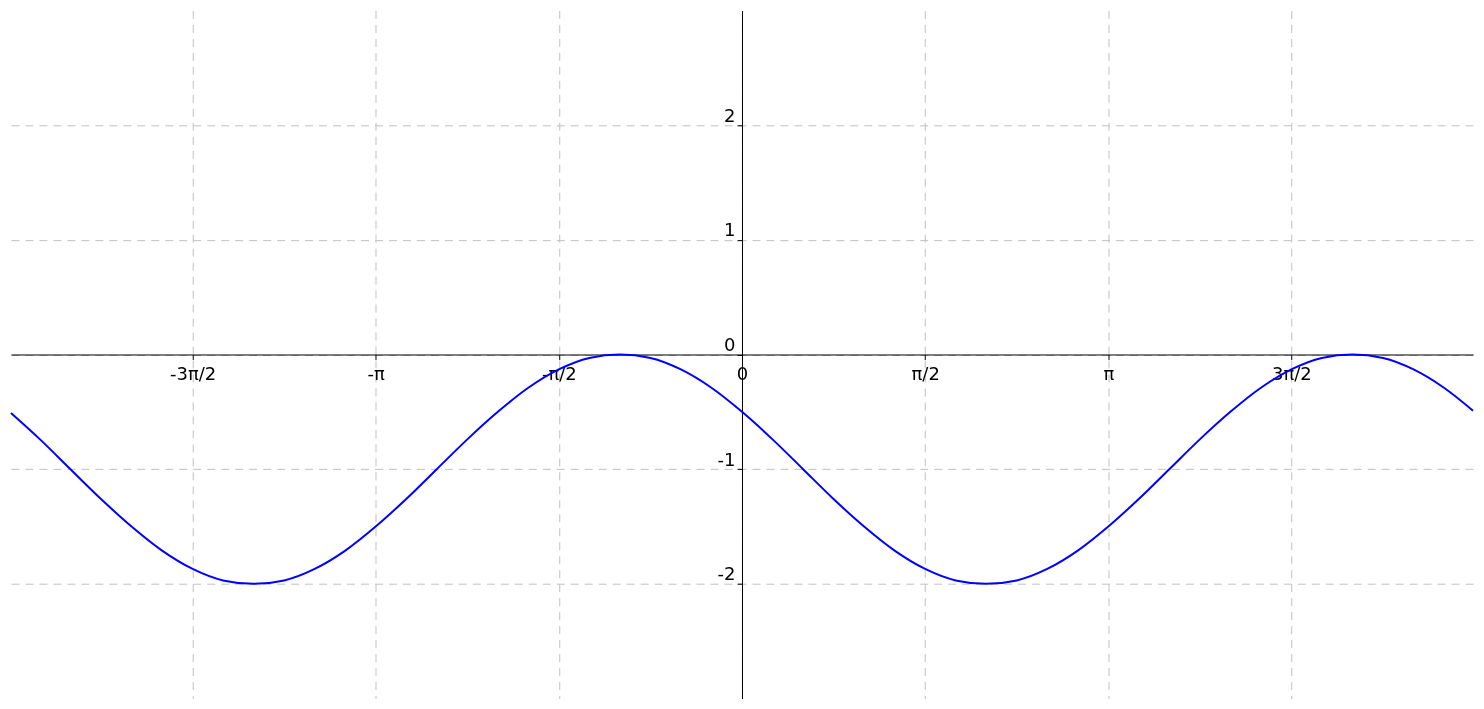  I want to click on x-tick-label: -π, so click(376, 373).